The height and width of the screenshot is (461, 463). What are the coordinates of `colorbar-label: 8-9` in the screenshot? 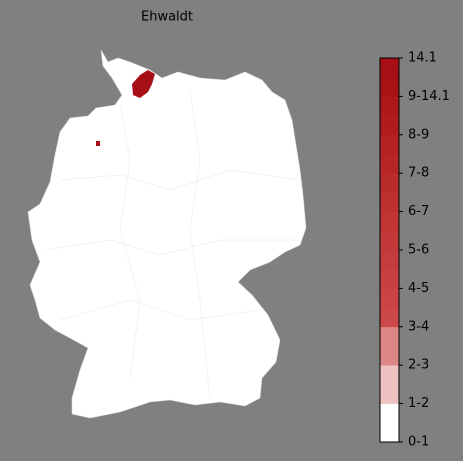 It's located at (418, 134).